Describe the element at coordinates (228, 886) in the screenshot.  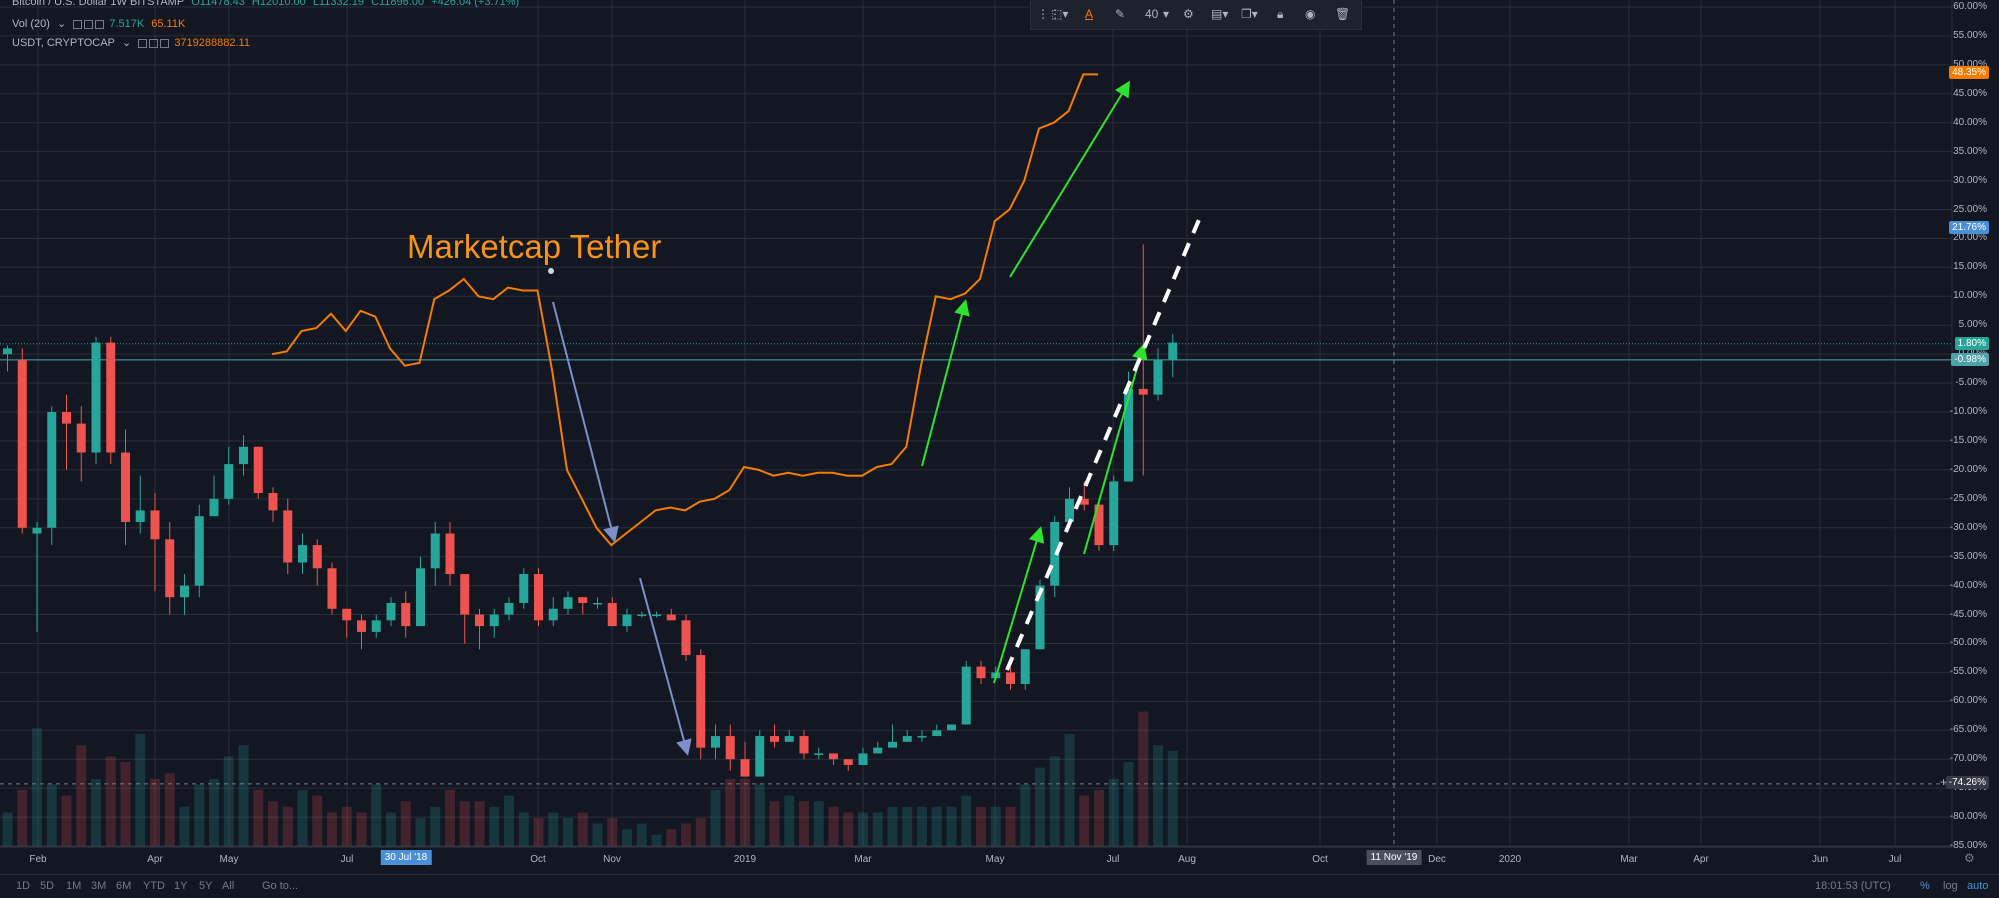
I see `timeframe-button: All` at that location.